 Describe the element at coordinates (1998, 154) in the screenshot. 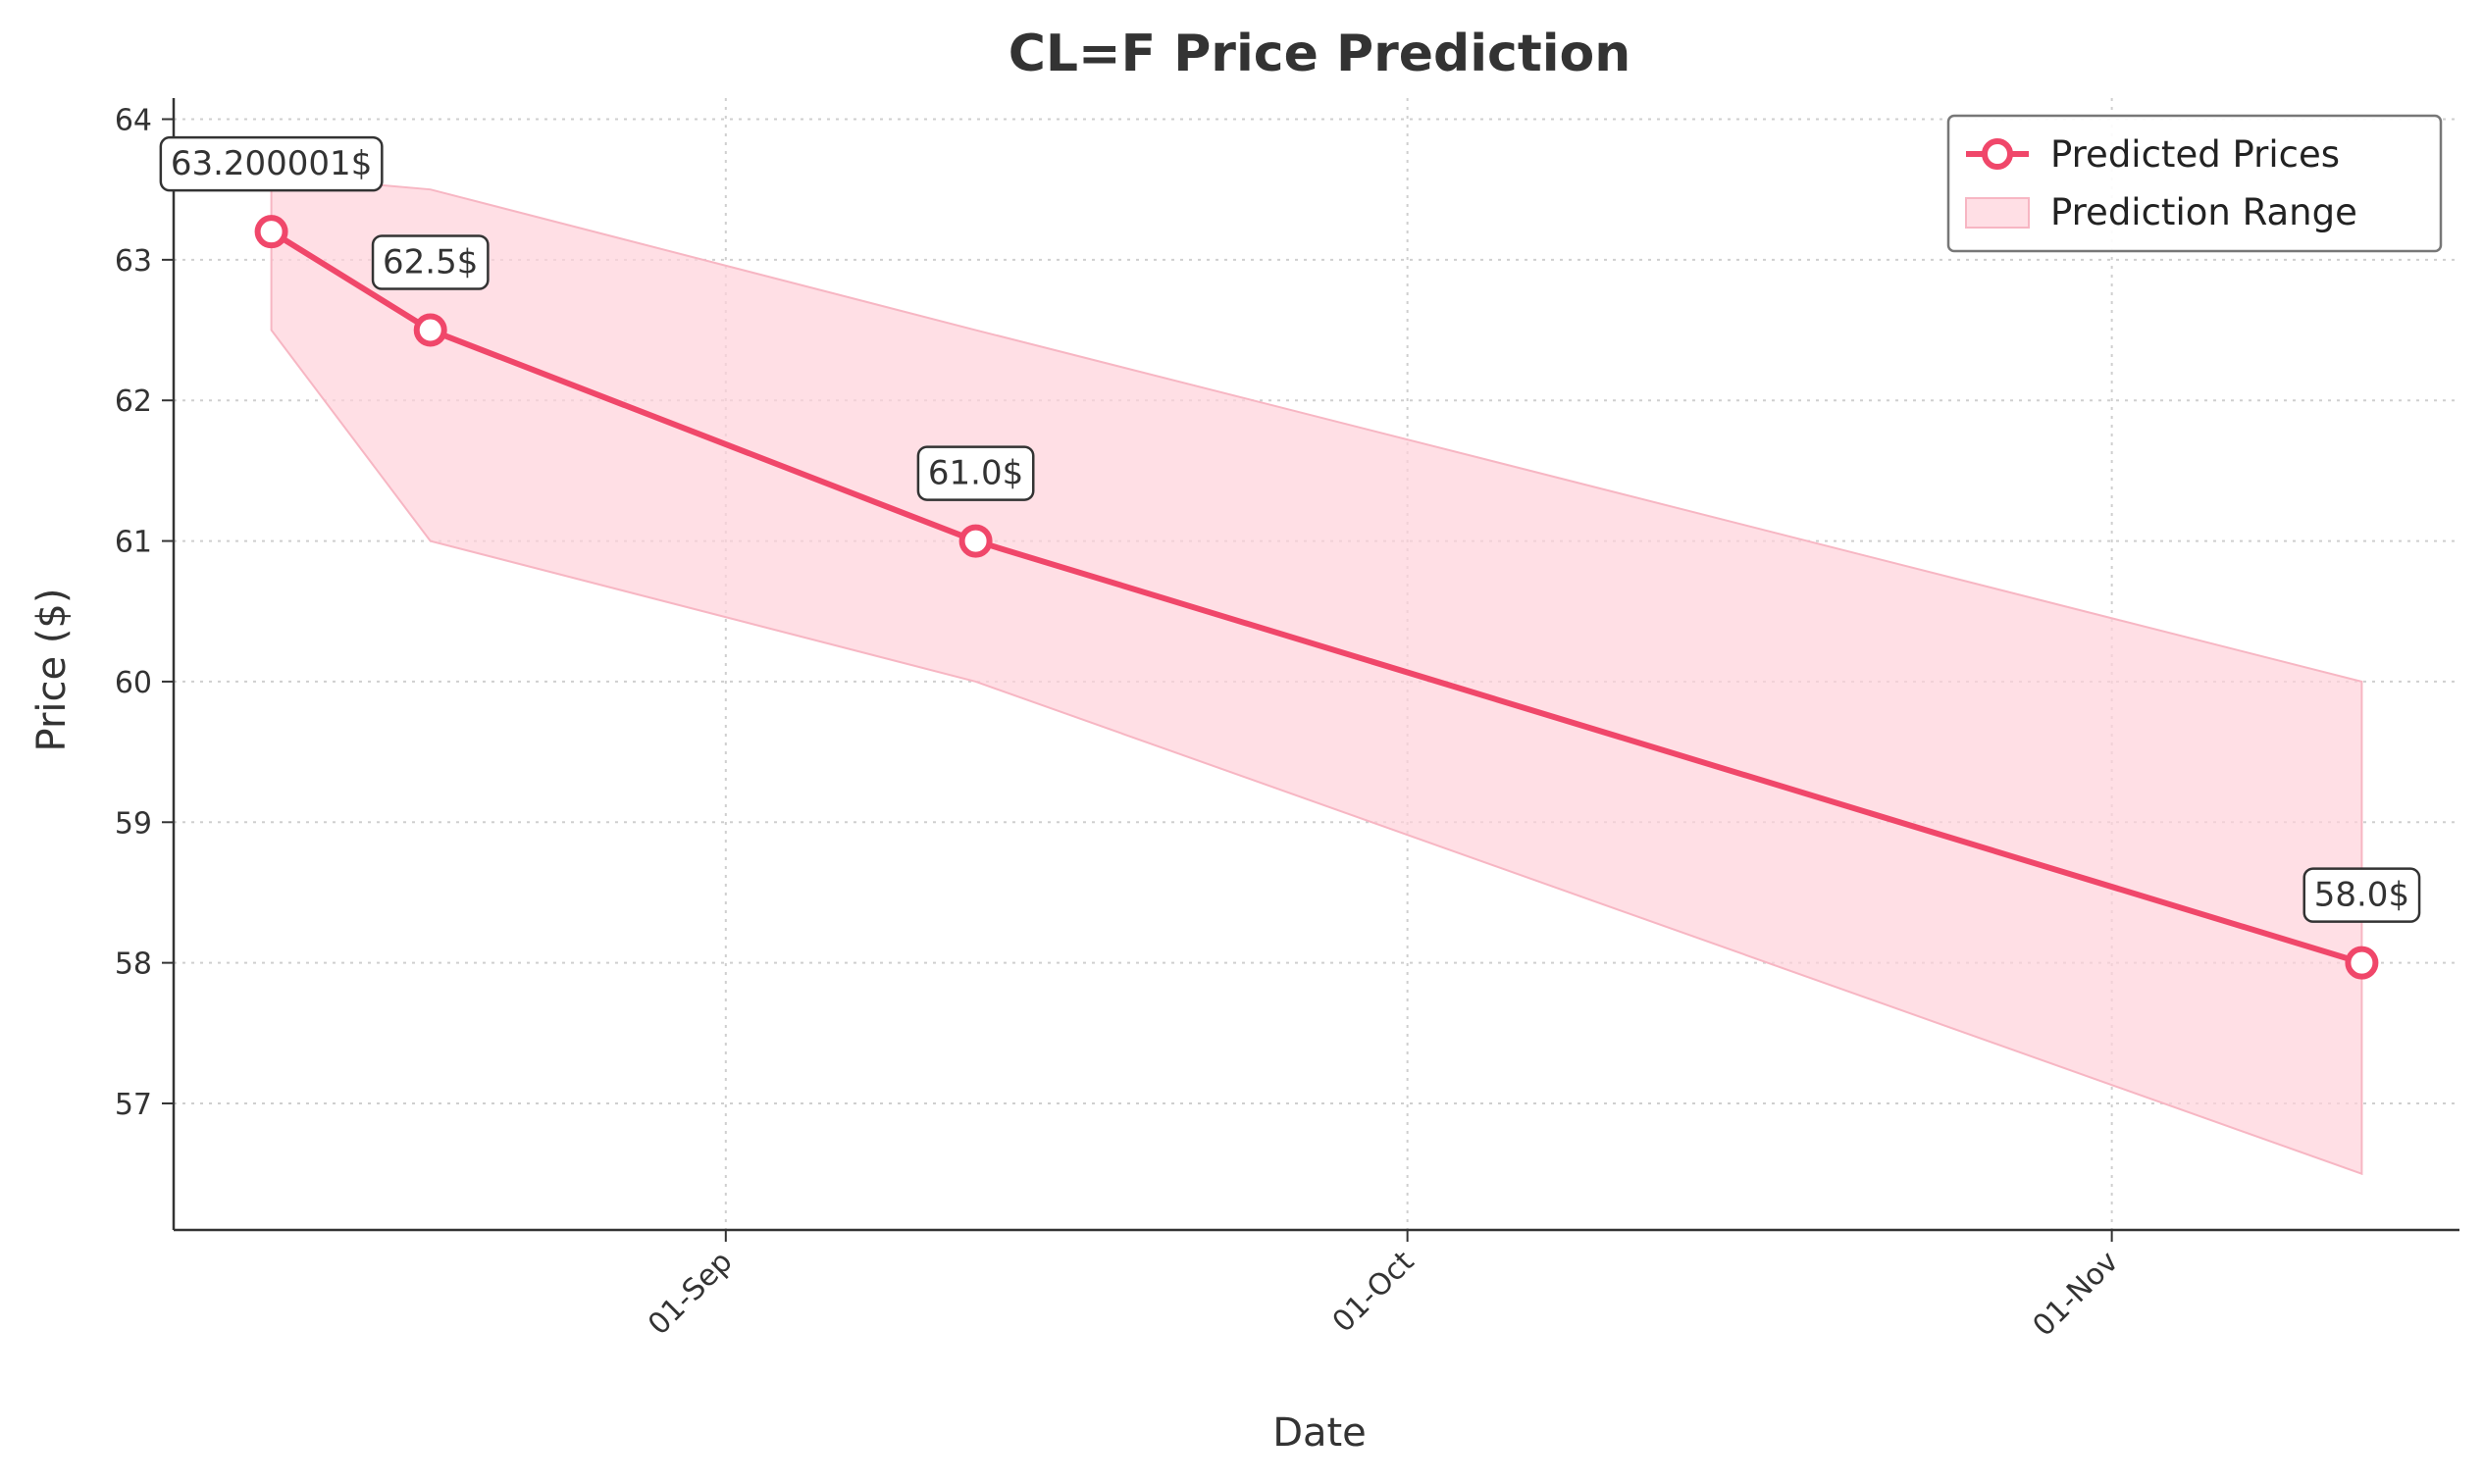

I see `legend-marker-swatch` at that location.